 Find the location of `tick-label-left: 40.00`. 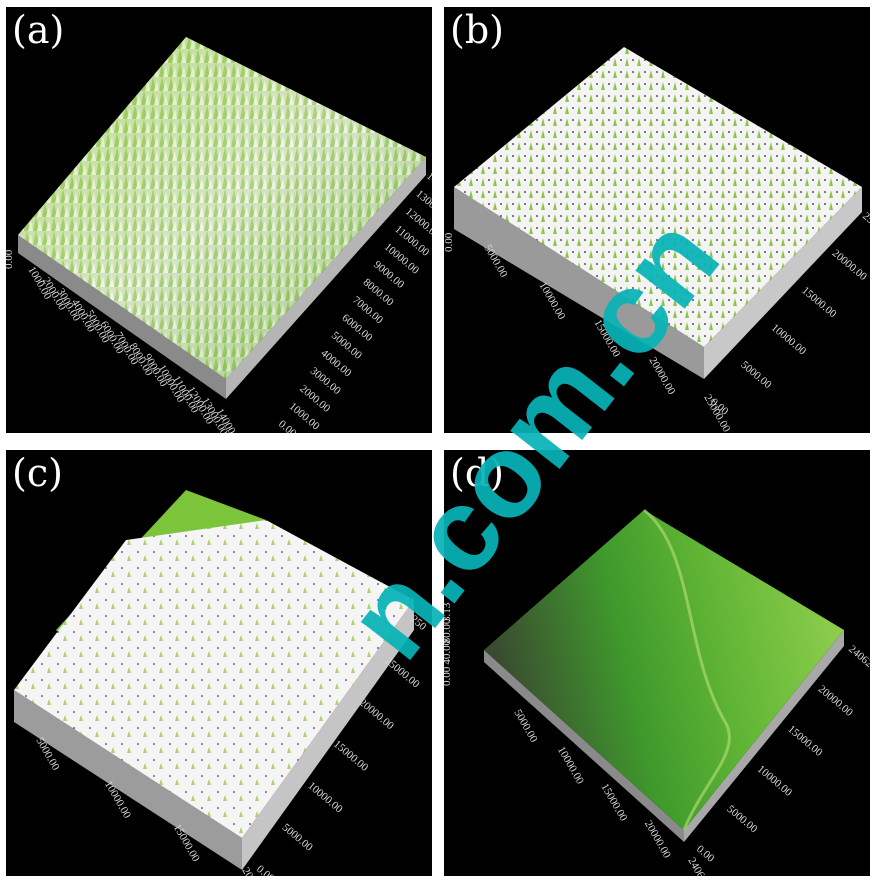

tick-label-left: 40.00 is located at coordinates (448, 651).